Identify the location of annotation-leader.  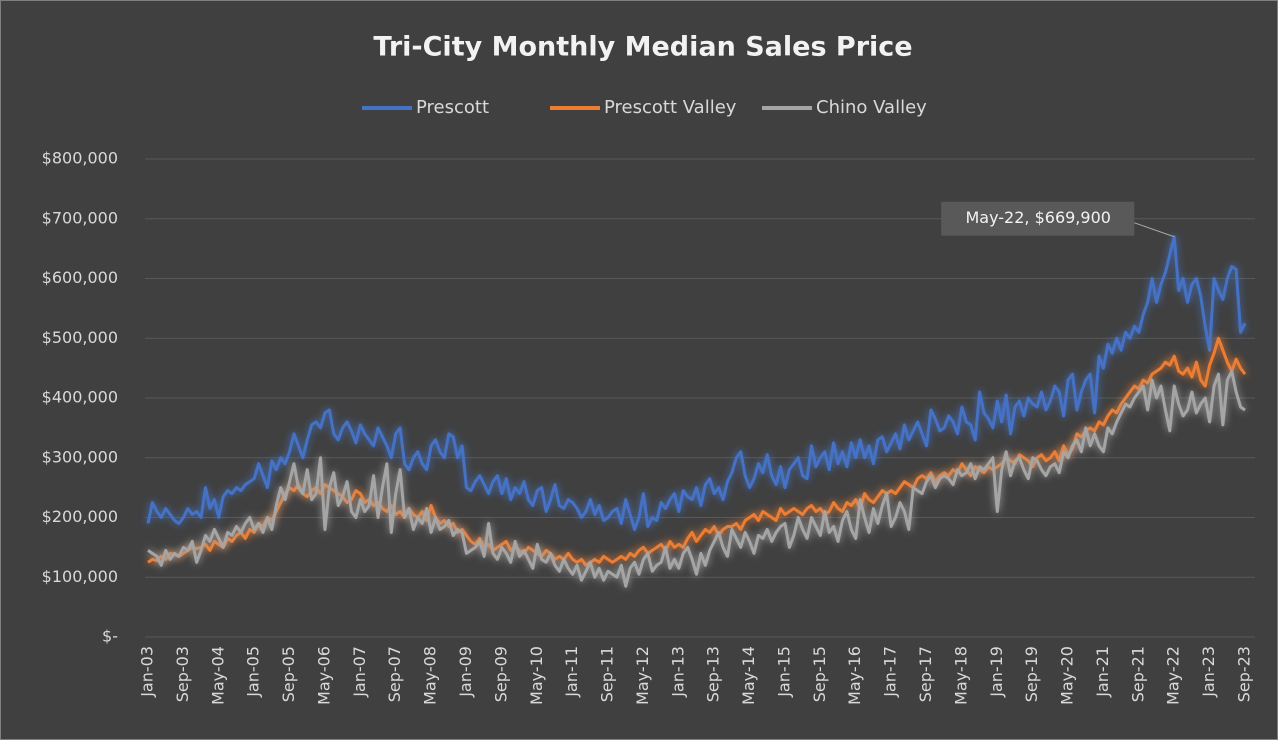
(1154, 230).